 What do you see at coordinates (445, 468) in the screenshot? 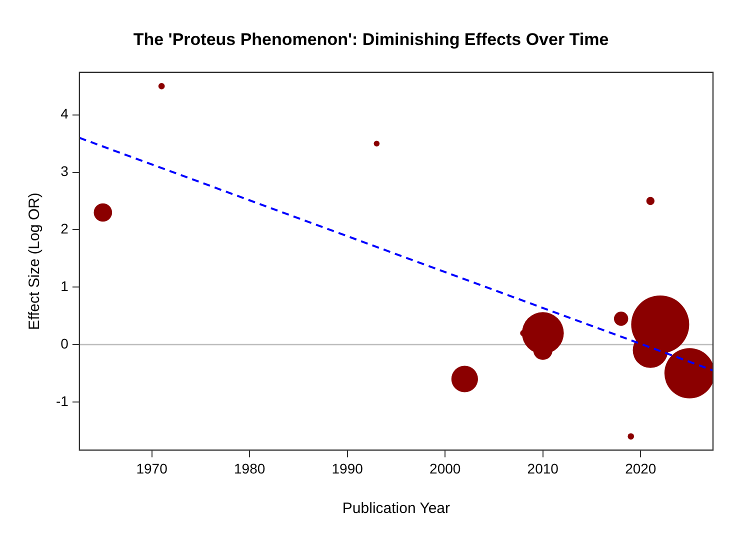
I see `x-tick-label: 2000` at bounding box center [445, 468].